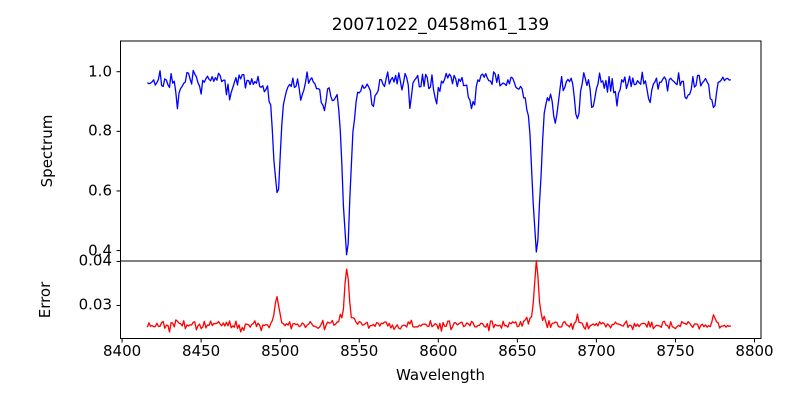 Image resolution: width=800 pixels, height=400 pixels. Describe the element at coordinates (675, 351) in the screenshot. I see `x-tick-label: 8750` at that location.